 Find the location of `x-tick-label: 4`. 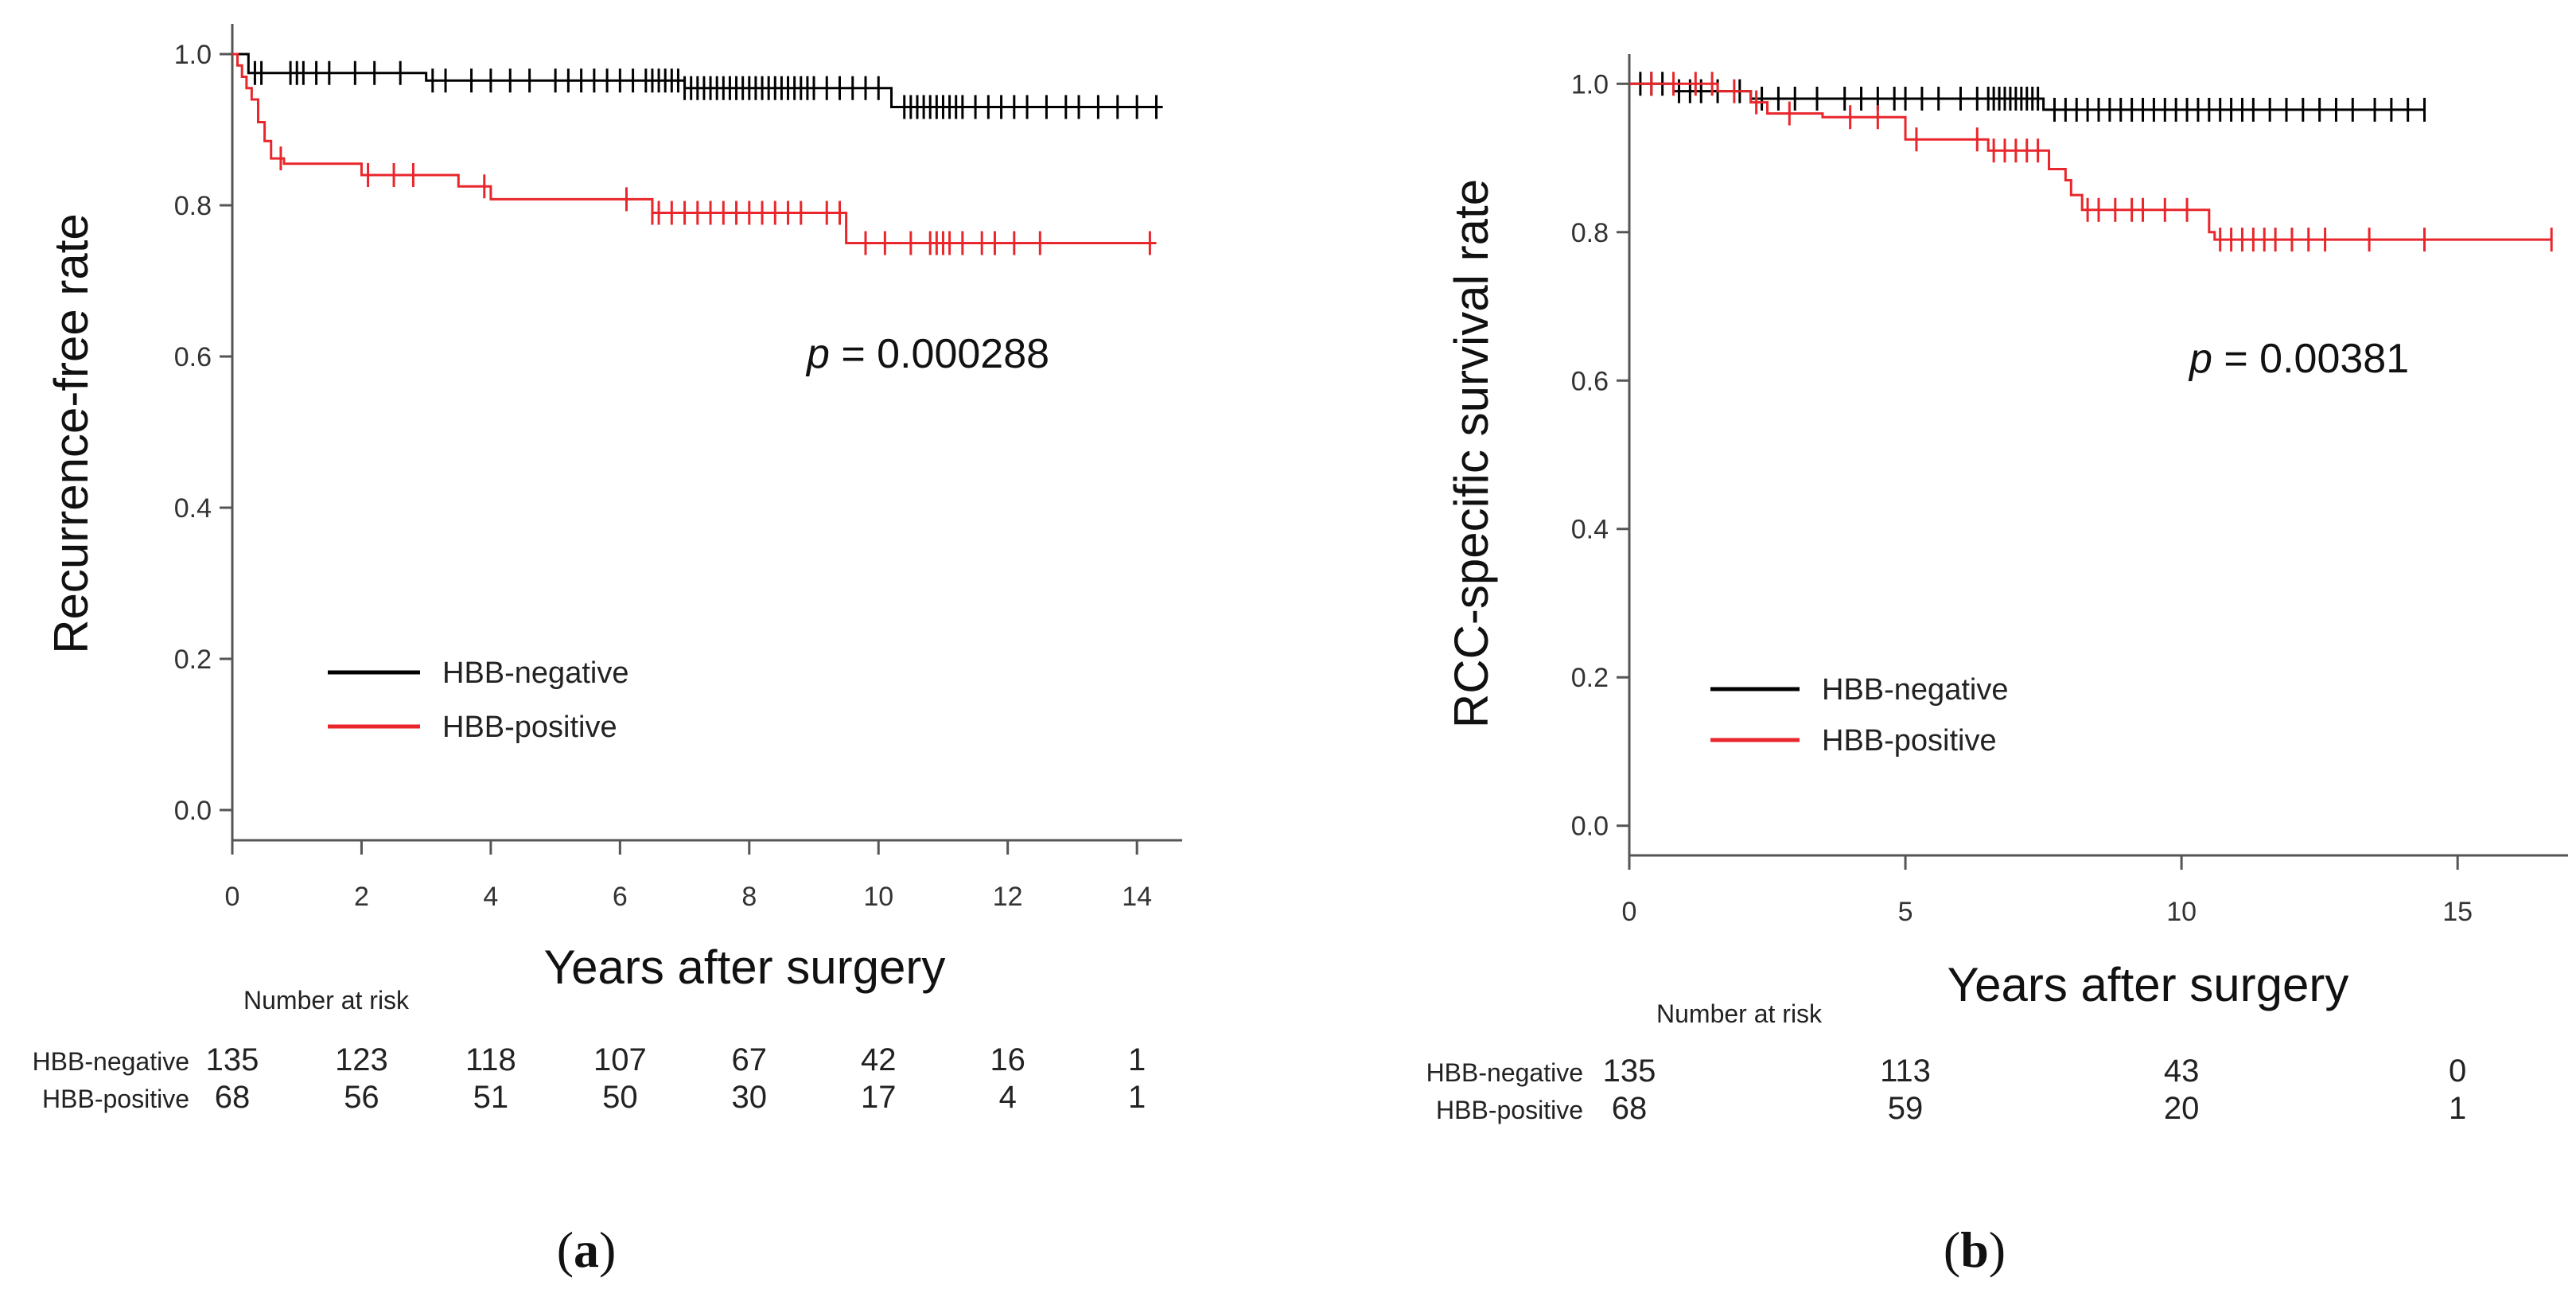

x-tick-label: 4 is located at coordinates (491, 897).